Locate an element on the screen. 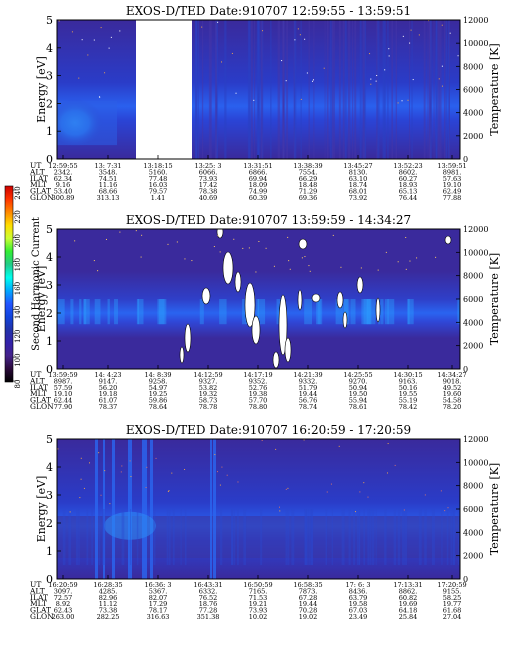 This screenshot has height=649, width=505. orbit-cell: 9327. is located at coordinates (208, 381).